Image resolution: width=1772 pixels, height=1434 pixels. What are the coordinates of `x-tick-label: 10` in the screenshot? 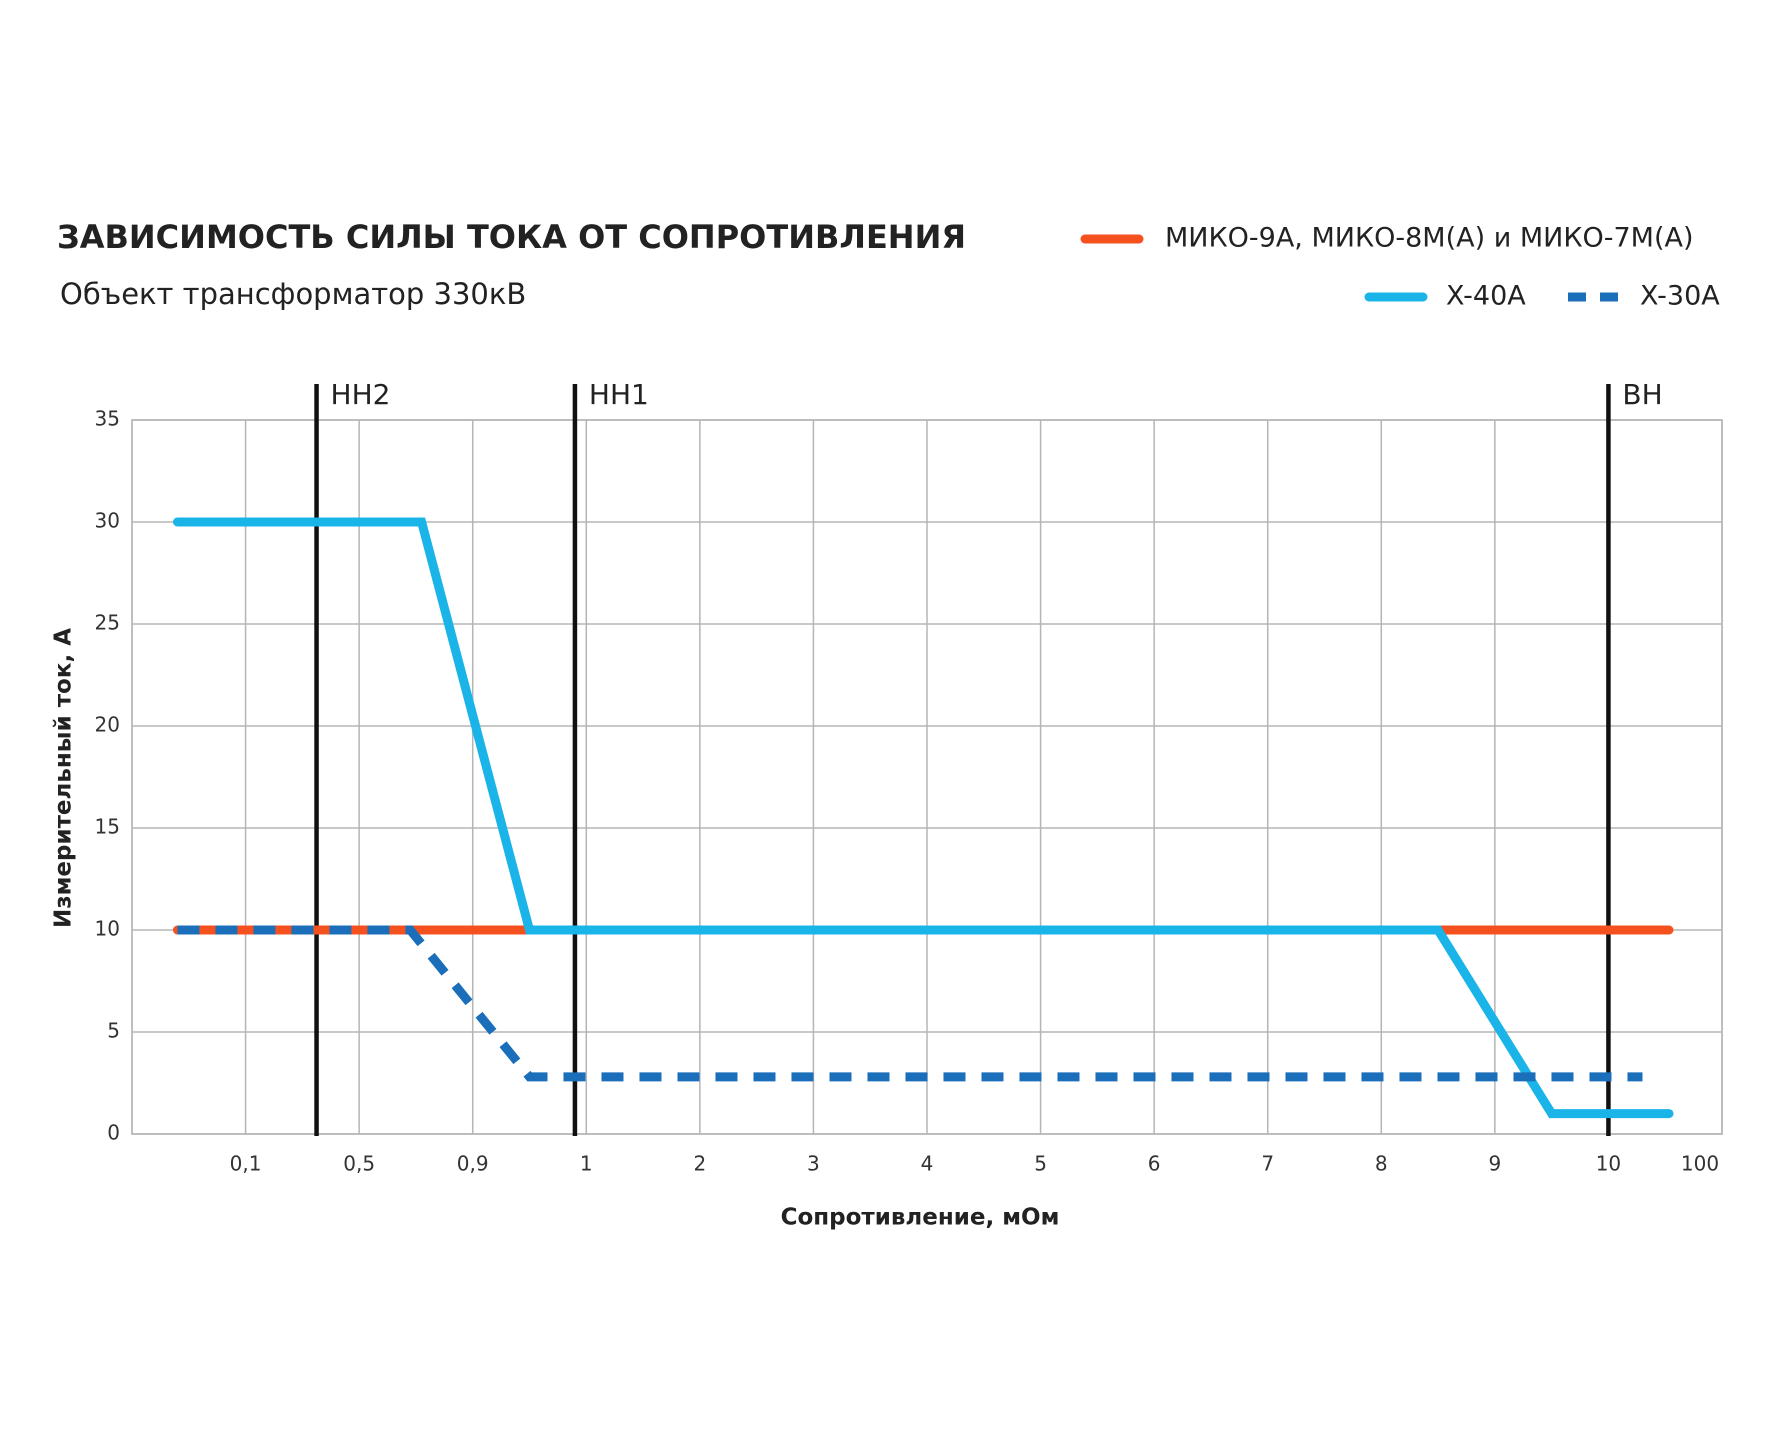 It's located at (1608, 1164).